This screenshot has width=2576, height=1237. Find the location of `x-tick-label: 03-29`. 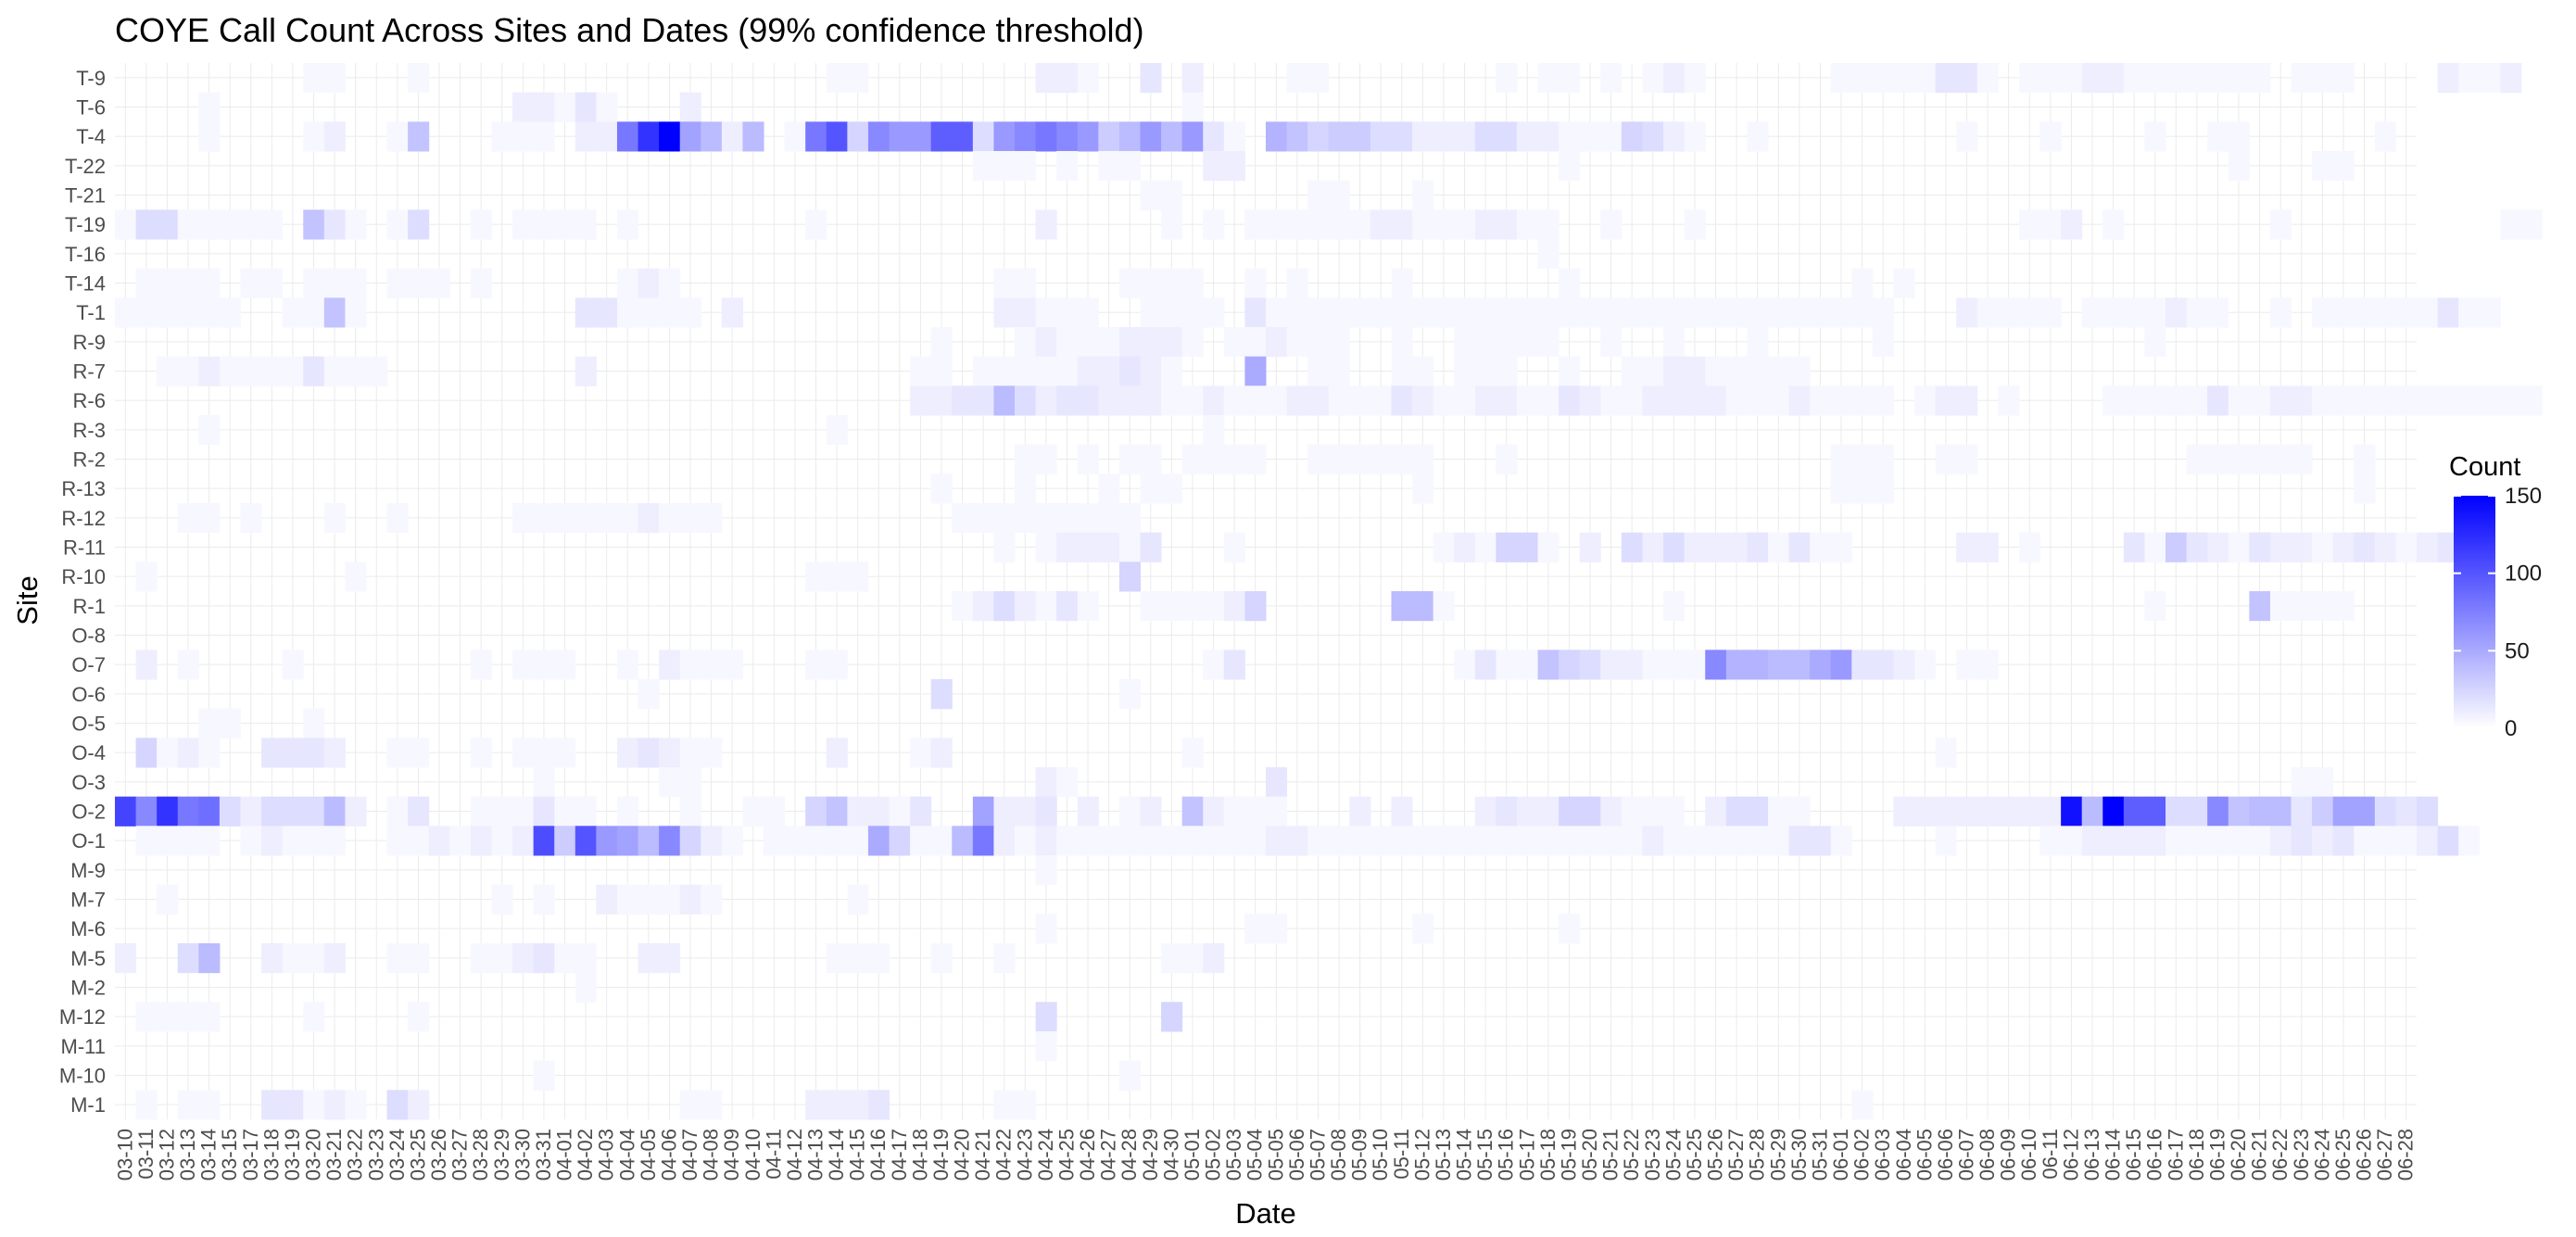

x-tick-label: 03-29 is located at coordinates (502, 1154).